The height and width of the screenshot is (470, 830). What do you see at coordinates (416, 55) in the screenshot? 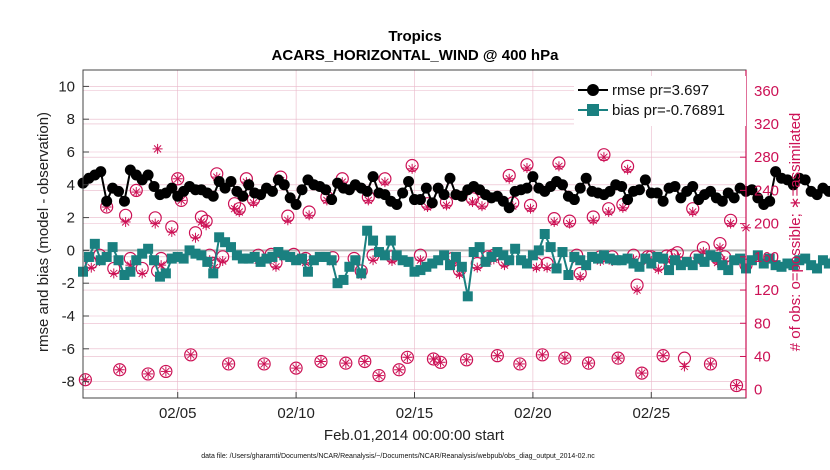
I see `chart-subtitle: ACARS_HORIZONTAL_WIND @ 400 hPa` at bounding box center [416, 55].